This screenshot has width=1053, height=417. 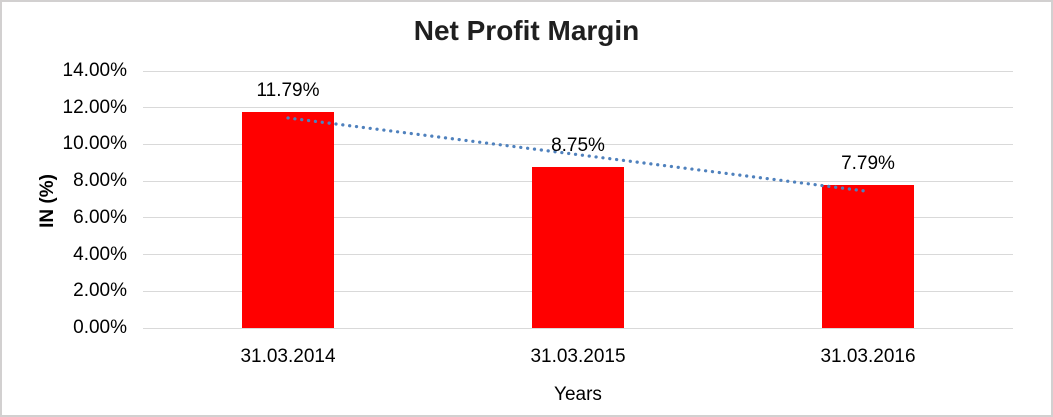 What do you see at coordinates (94, 70) in the screenshot?
I see `y-axis-tick-label: 14.00%` at bounding box center [94, 70].